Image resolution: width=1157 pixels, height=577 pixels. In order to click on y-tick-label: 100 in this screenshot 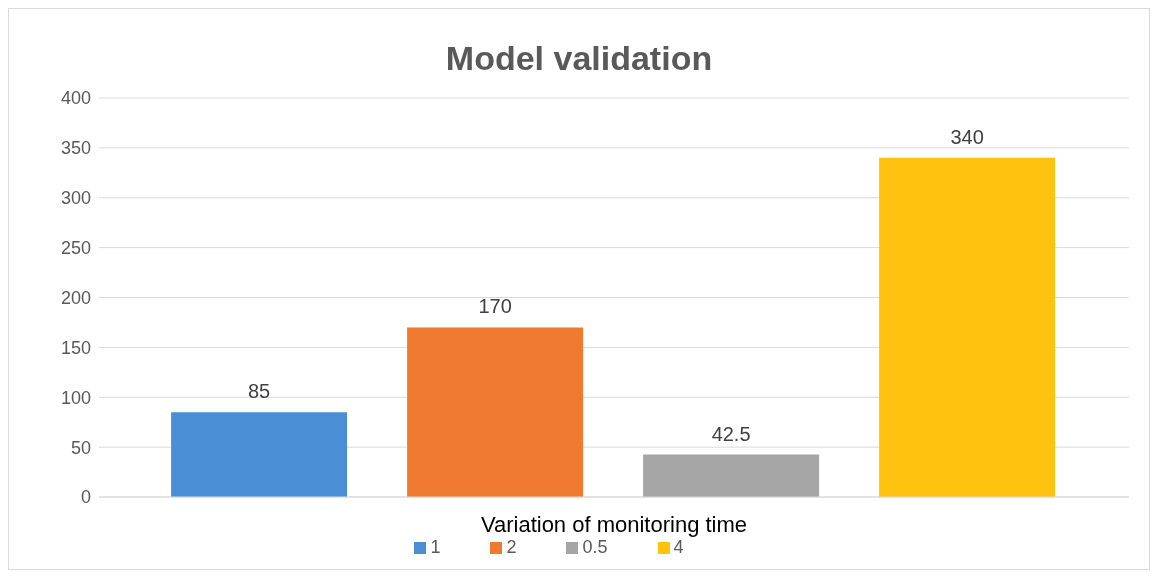, I will do `click(75, 397)`.